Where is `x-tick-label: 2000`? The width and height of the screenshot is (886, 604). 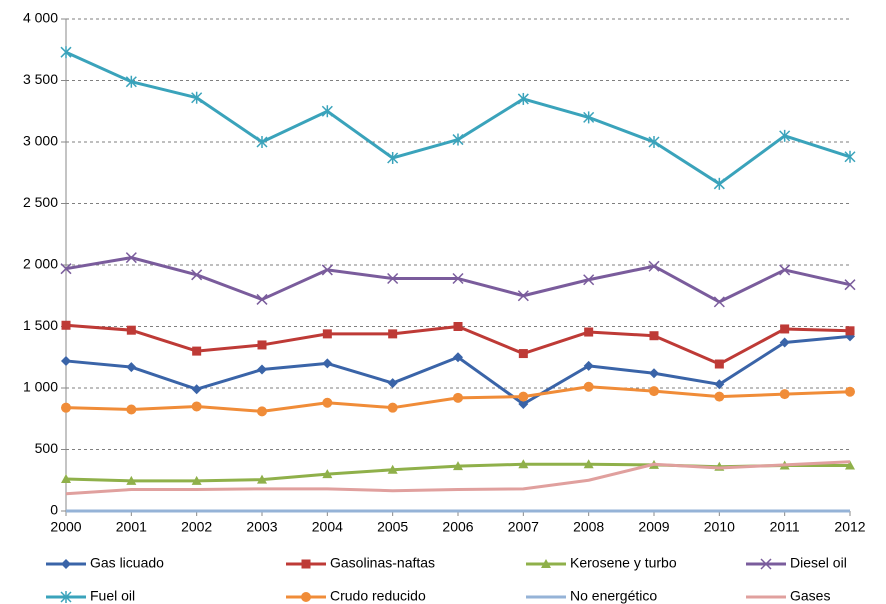 x-tick-label: 2000 is located at coordinates (65, 527).